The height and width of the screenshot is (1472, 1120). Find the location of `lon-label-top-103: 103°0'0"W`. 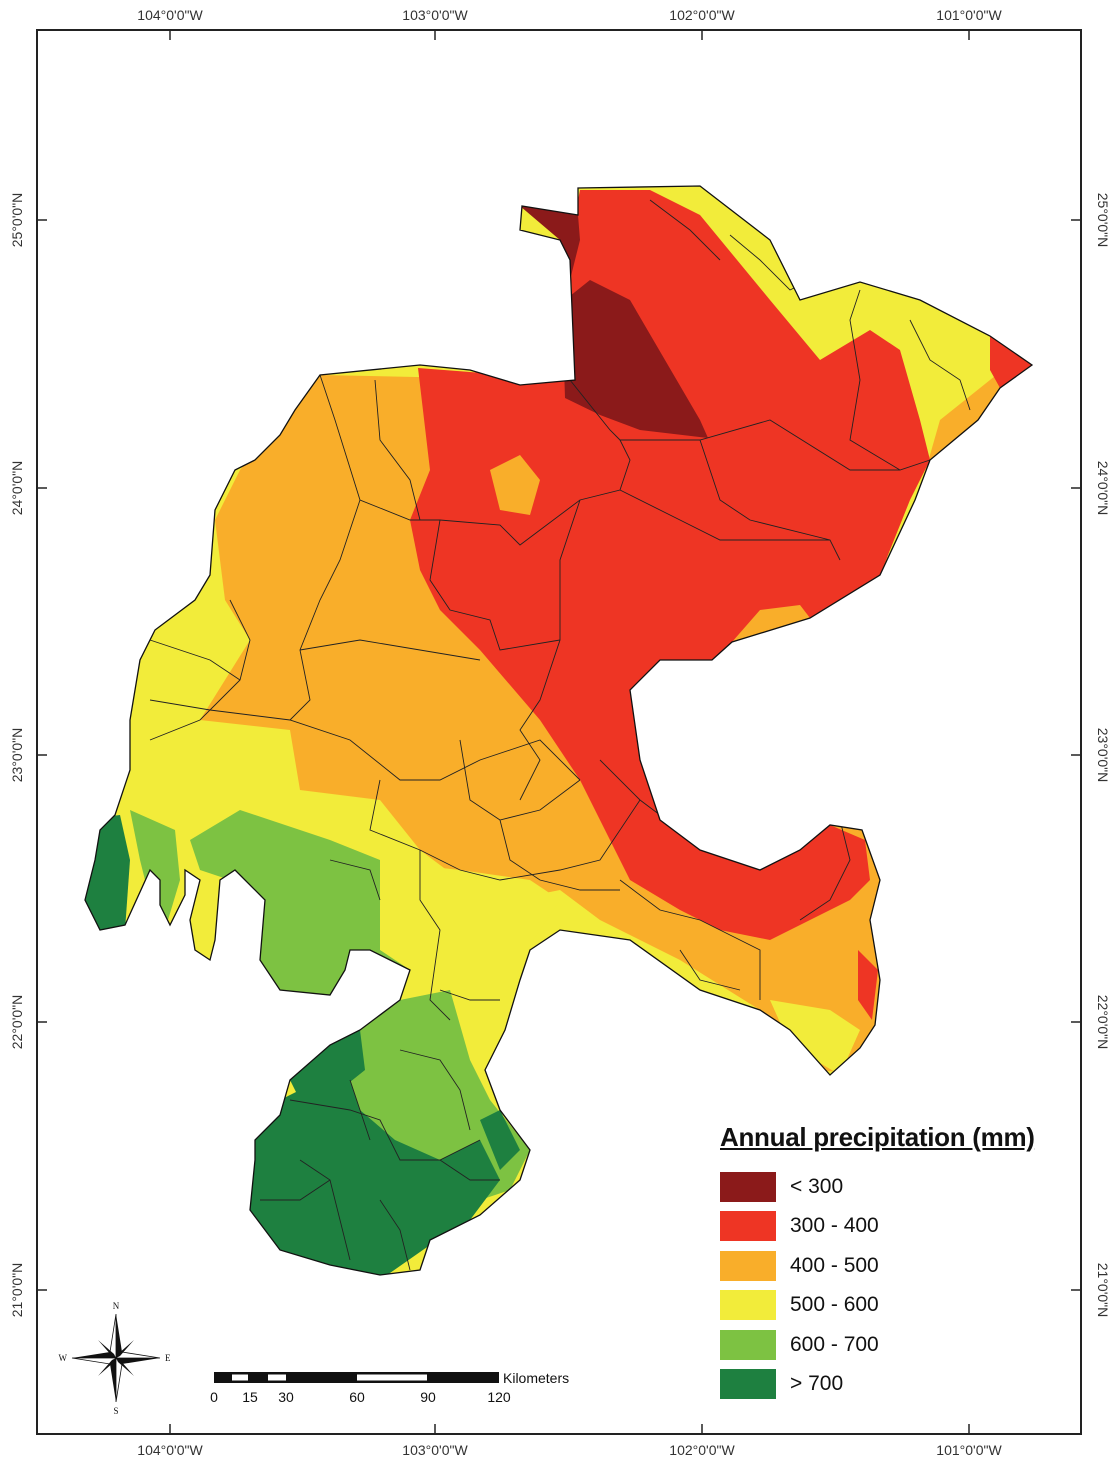

lon-label-top-103: 103°0'0"W is located at coordinates (435, 15).